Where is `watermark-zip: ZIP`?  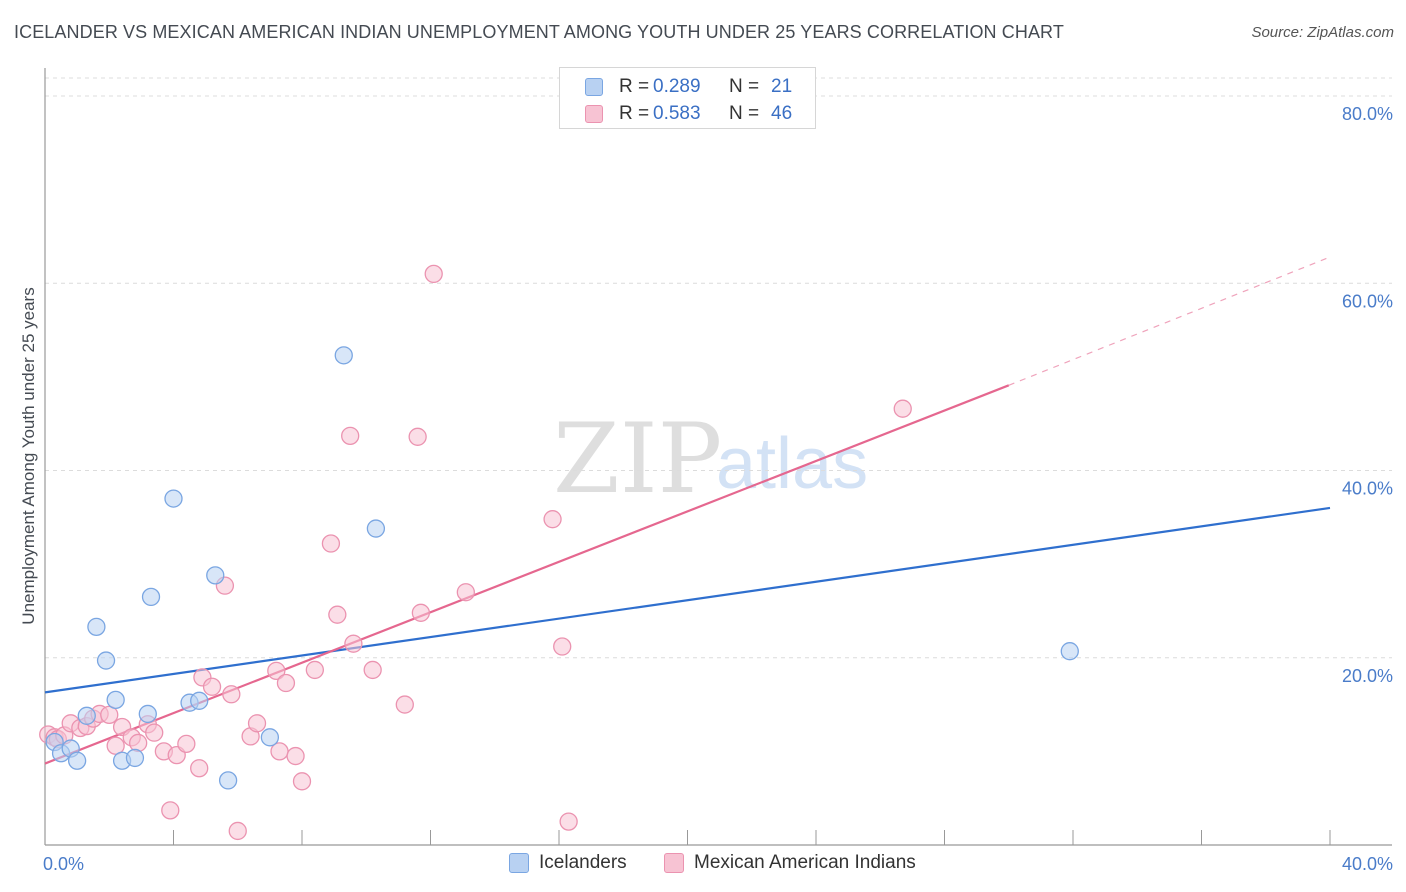
watermark-zip: ZIP is located at coordinates (637, 459).